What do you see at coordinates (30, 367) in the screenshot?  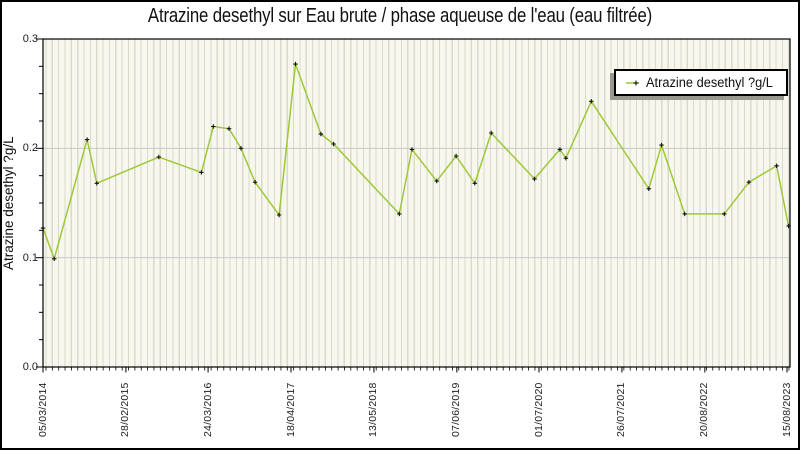 I see `y-tick-label: 0.0` at bounding box center [30, 367].